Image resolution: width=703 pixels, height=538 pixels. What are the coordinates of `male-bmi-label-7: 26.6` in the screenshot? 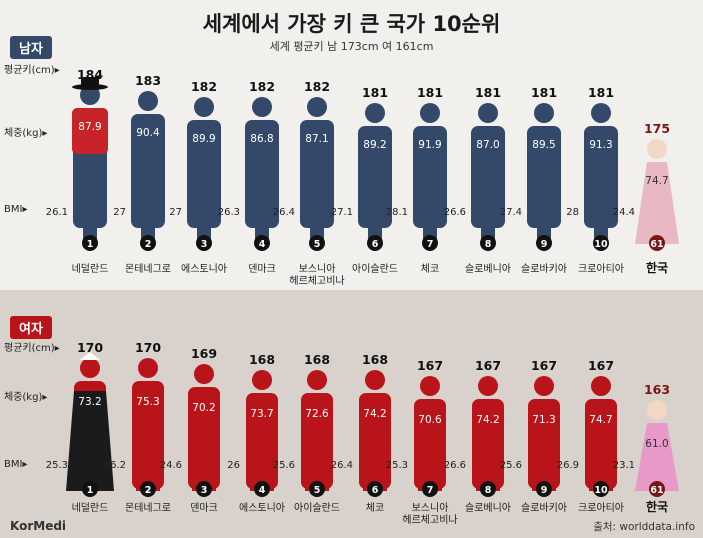 It's located at (455, 212).